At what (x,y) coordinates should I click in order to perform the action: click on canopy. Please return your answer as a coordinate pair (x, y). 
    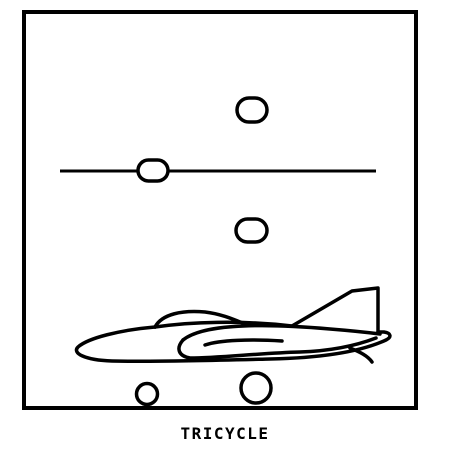
    Looking at the image, I should click on (200, 319).